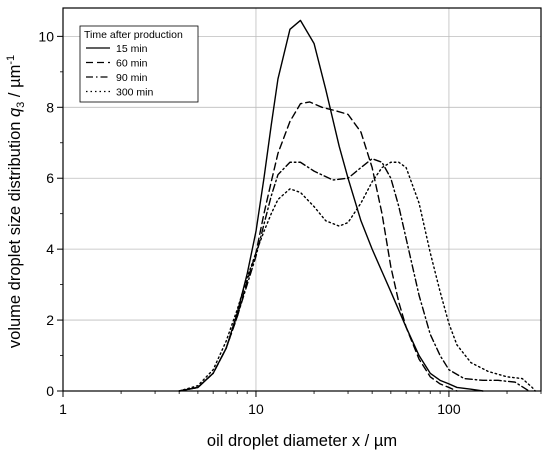  What do you see at coordinates (15, 83) in the screenshot?
I see `y-axis-title-unit: / µm` at bounding box center [15, 83].